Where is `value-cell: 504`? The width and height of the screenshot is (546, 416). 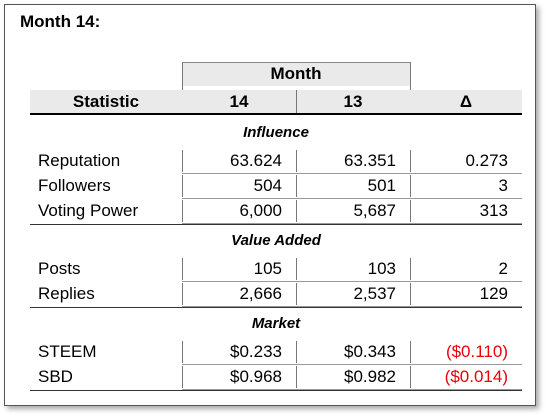 value-cell: 504 is located at coordinates (267, 185).